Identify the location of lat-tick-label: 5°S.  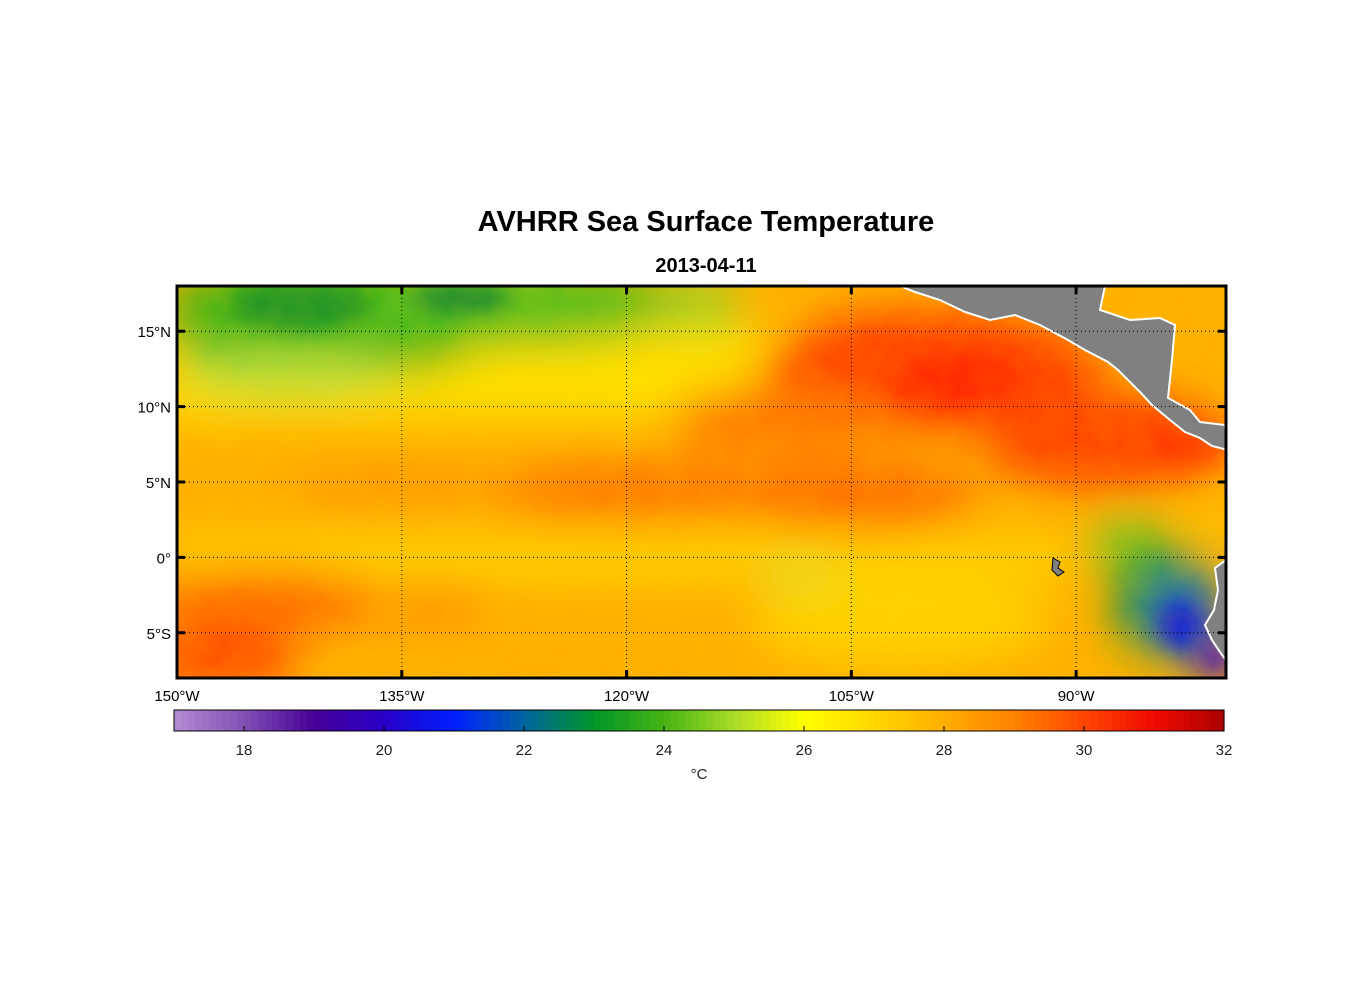
(159, 634).